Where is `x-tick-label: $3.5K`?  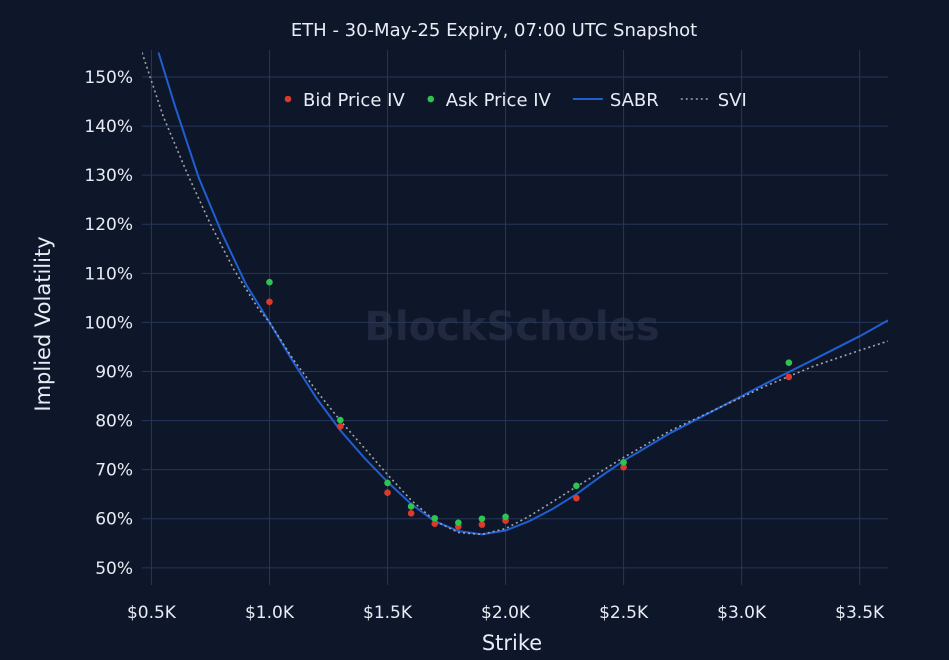
x-tick-label: $3.5K is located at coordinates (860, 613).